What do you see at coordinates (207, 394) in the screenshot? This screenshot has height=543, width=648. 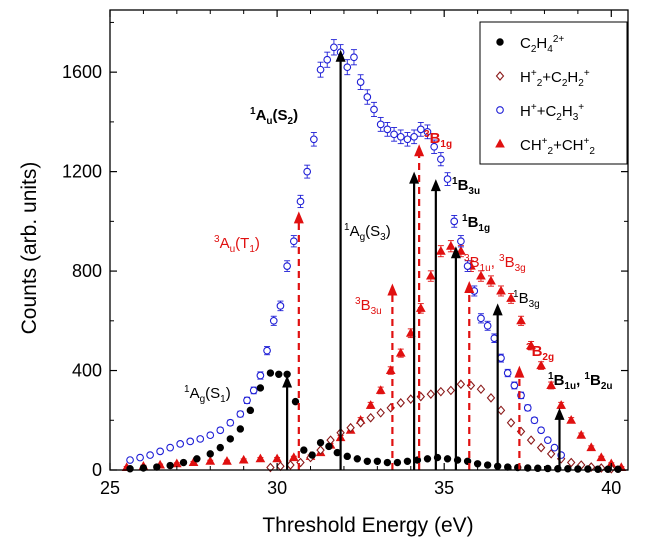 I see `annotation-label: 1Ag​(S1)` at bounding box center [207, 394].